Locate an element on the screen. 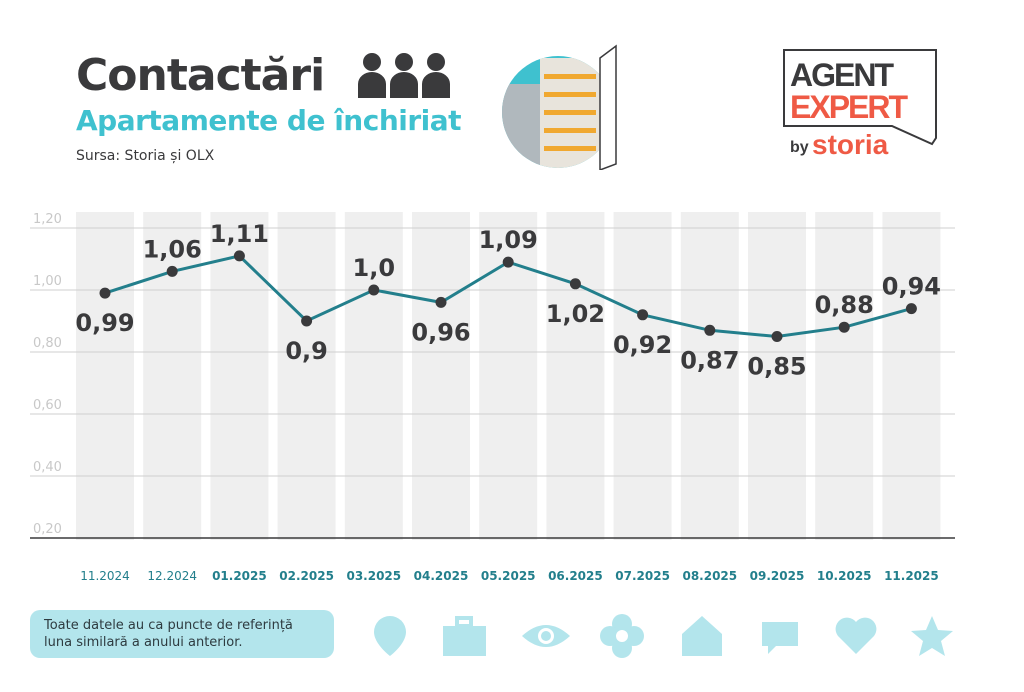 Image resolution: width=1024 pixels, height=692 pixels. svg-text: EXPERT is located at coordinates (849, 107).